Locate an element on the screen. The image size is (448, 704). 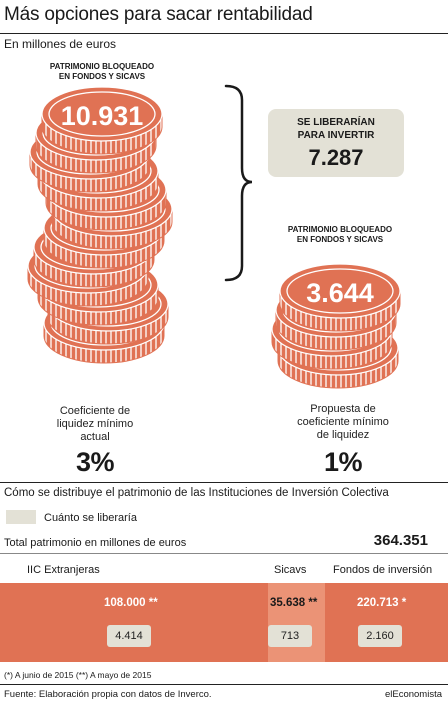
iic-released: 4.414 is located at coordinates (129, 636).